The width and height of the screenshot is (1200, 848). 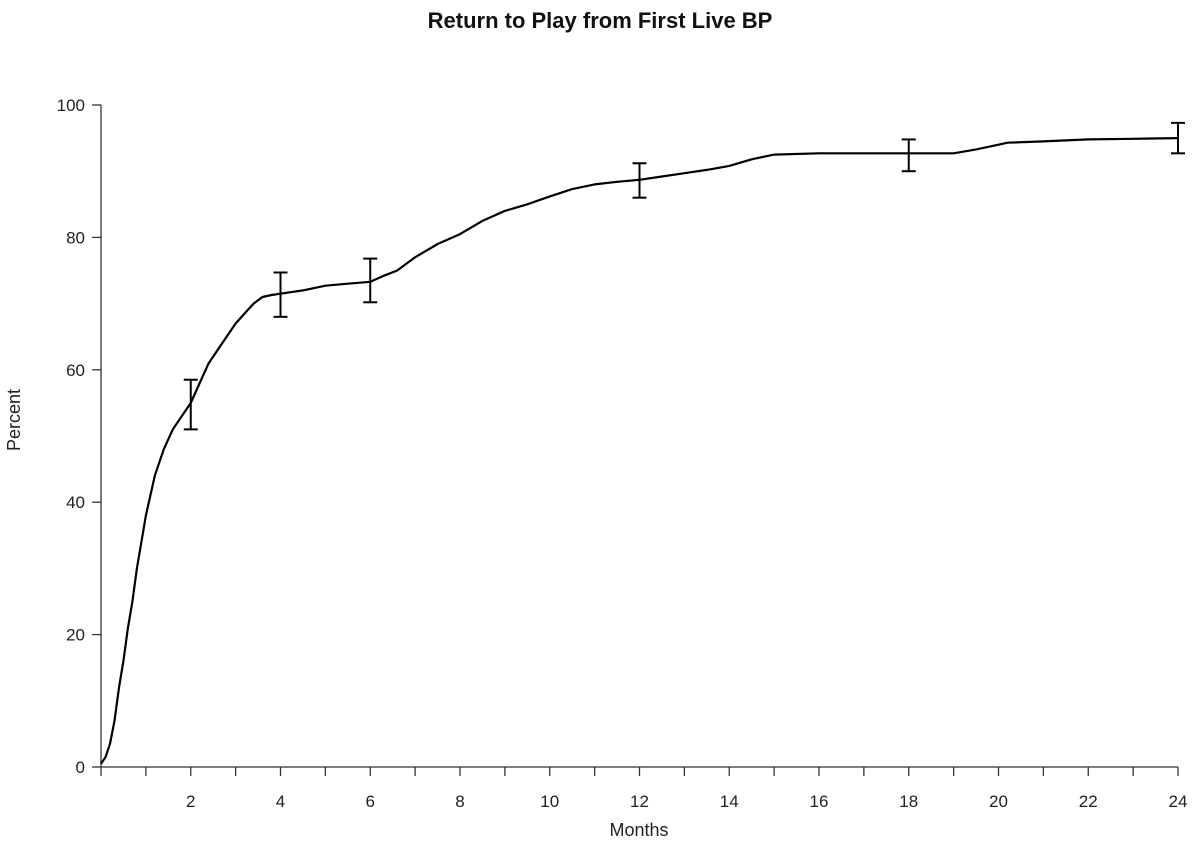 I want to click on x-tick-label: 20, so click(x=998, y=801).